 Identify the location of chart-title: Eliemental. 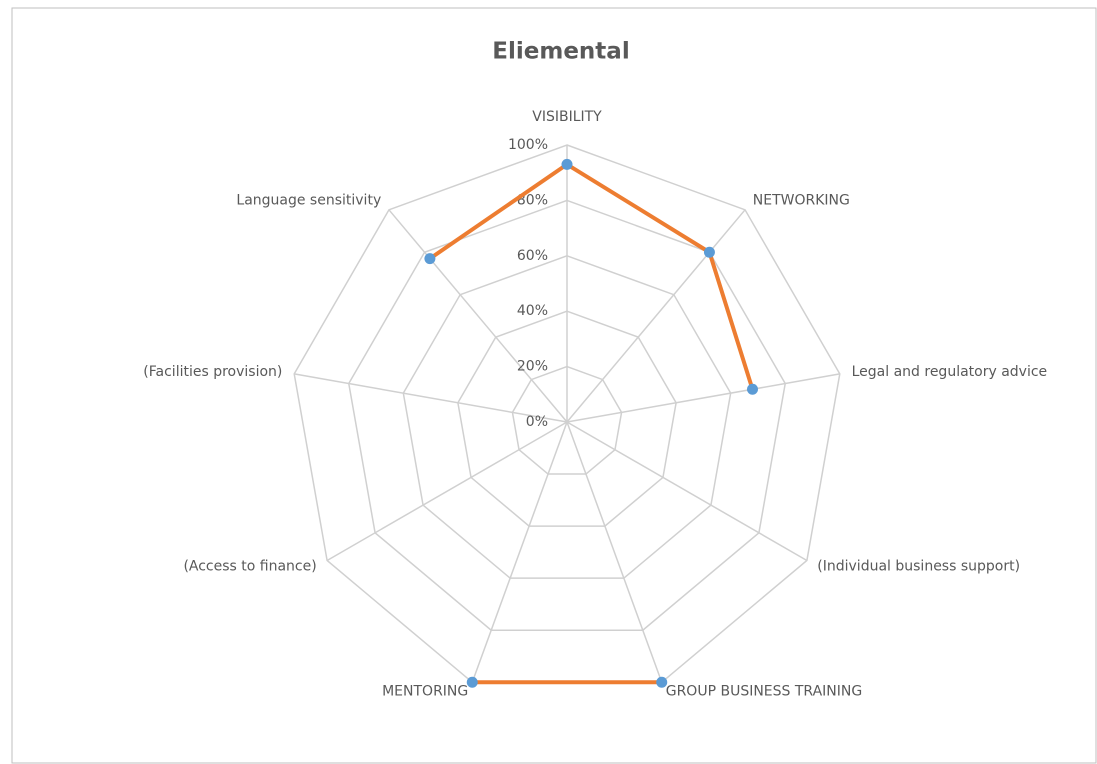
(560, 52).